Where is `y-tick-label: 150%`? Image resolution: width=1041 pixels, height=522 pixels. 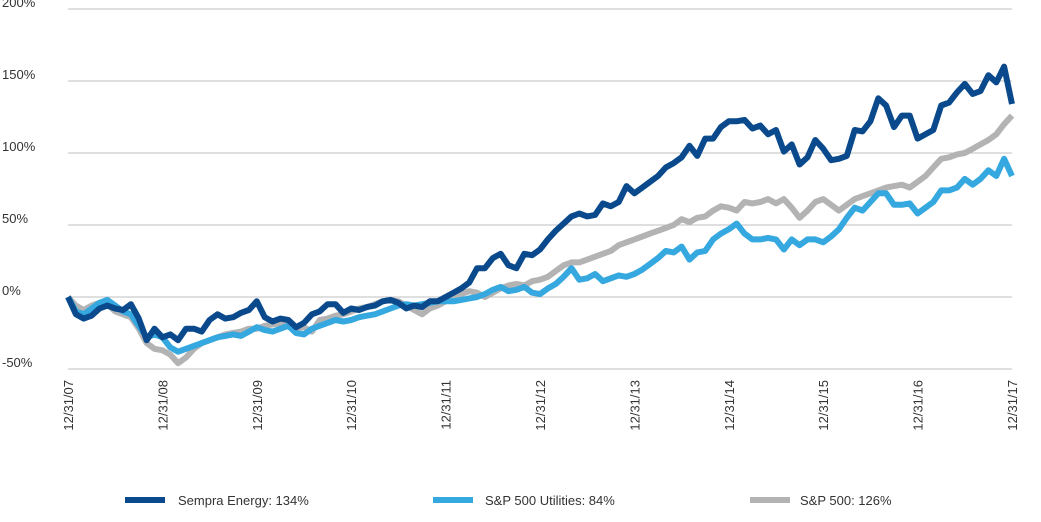
y-tick-label: 150% is located at coordinates (19, 74).